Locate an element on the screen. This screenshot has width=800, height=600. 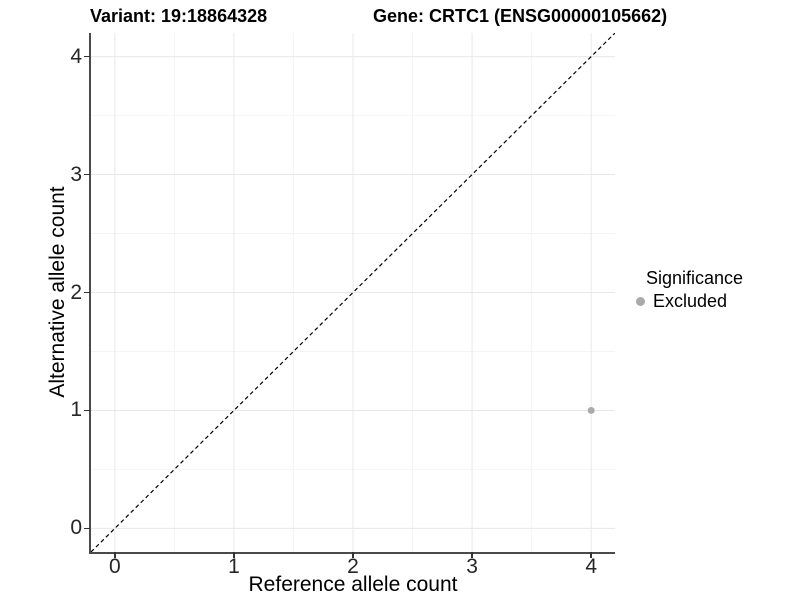
x-tick-label: 1 is located at coordinates (234, 566).